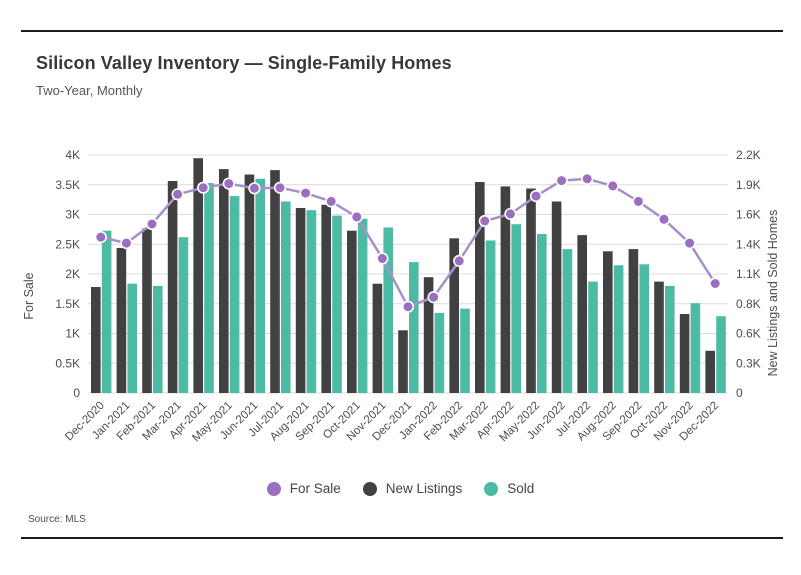  Describe the element at coordinates (748, 244) in the screenshot. I see `right-axis-tick: 1.4K` at that location.